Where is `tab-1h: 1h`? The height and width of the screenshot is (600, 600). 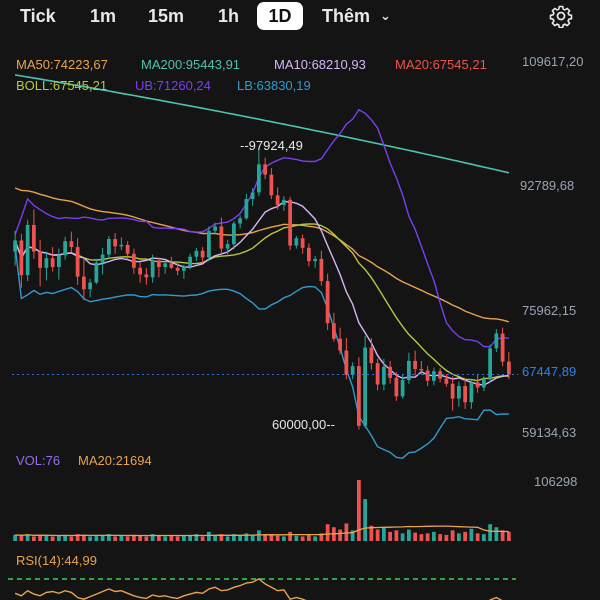
tab-1h: 1h is located at coordinates (229, 16).